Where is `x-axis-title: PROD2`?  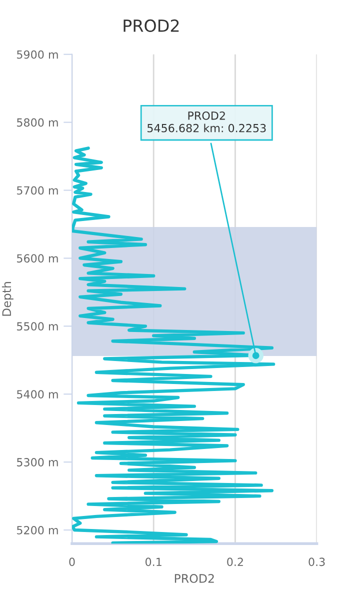
x-axis-title: PROD2 is located at coordinates (194, 578).